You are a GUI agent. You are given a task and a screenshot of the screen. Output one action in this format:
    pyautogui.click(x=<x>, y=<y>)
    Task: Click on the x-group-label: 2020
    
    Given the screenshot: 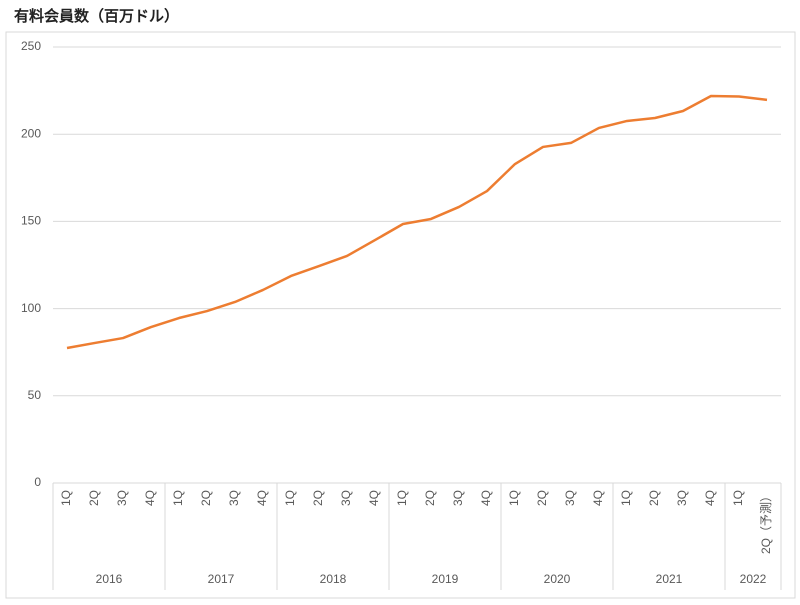 What is the action you would take?
    pyautogui.click(x=557, y=579)
    